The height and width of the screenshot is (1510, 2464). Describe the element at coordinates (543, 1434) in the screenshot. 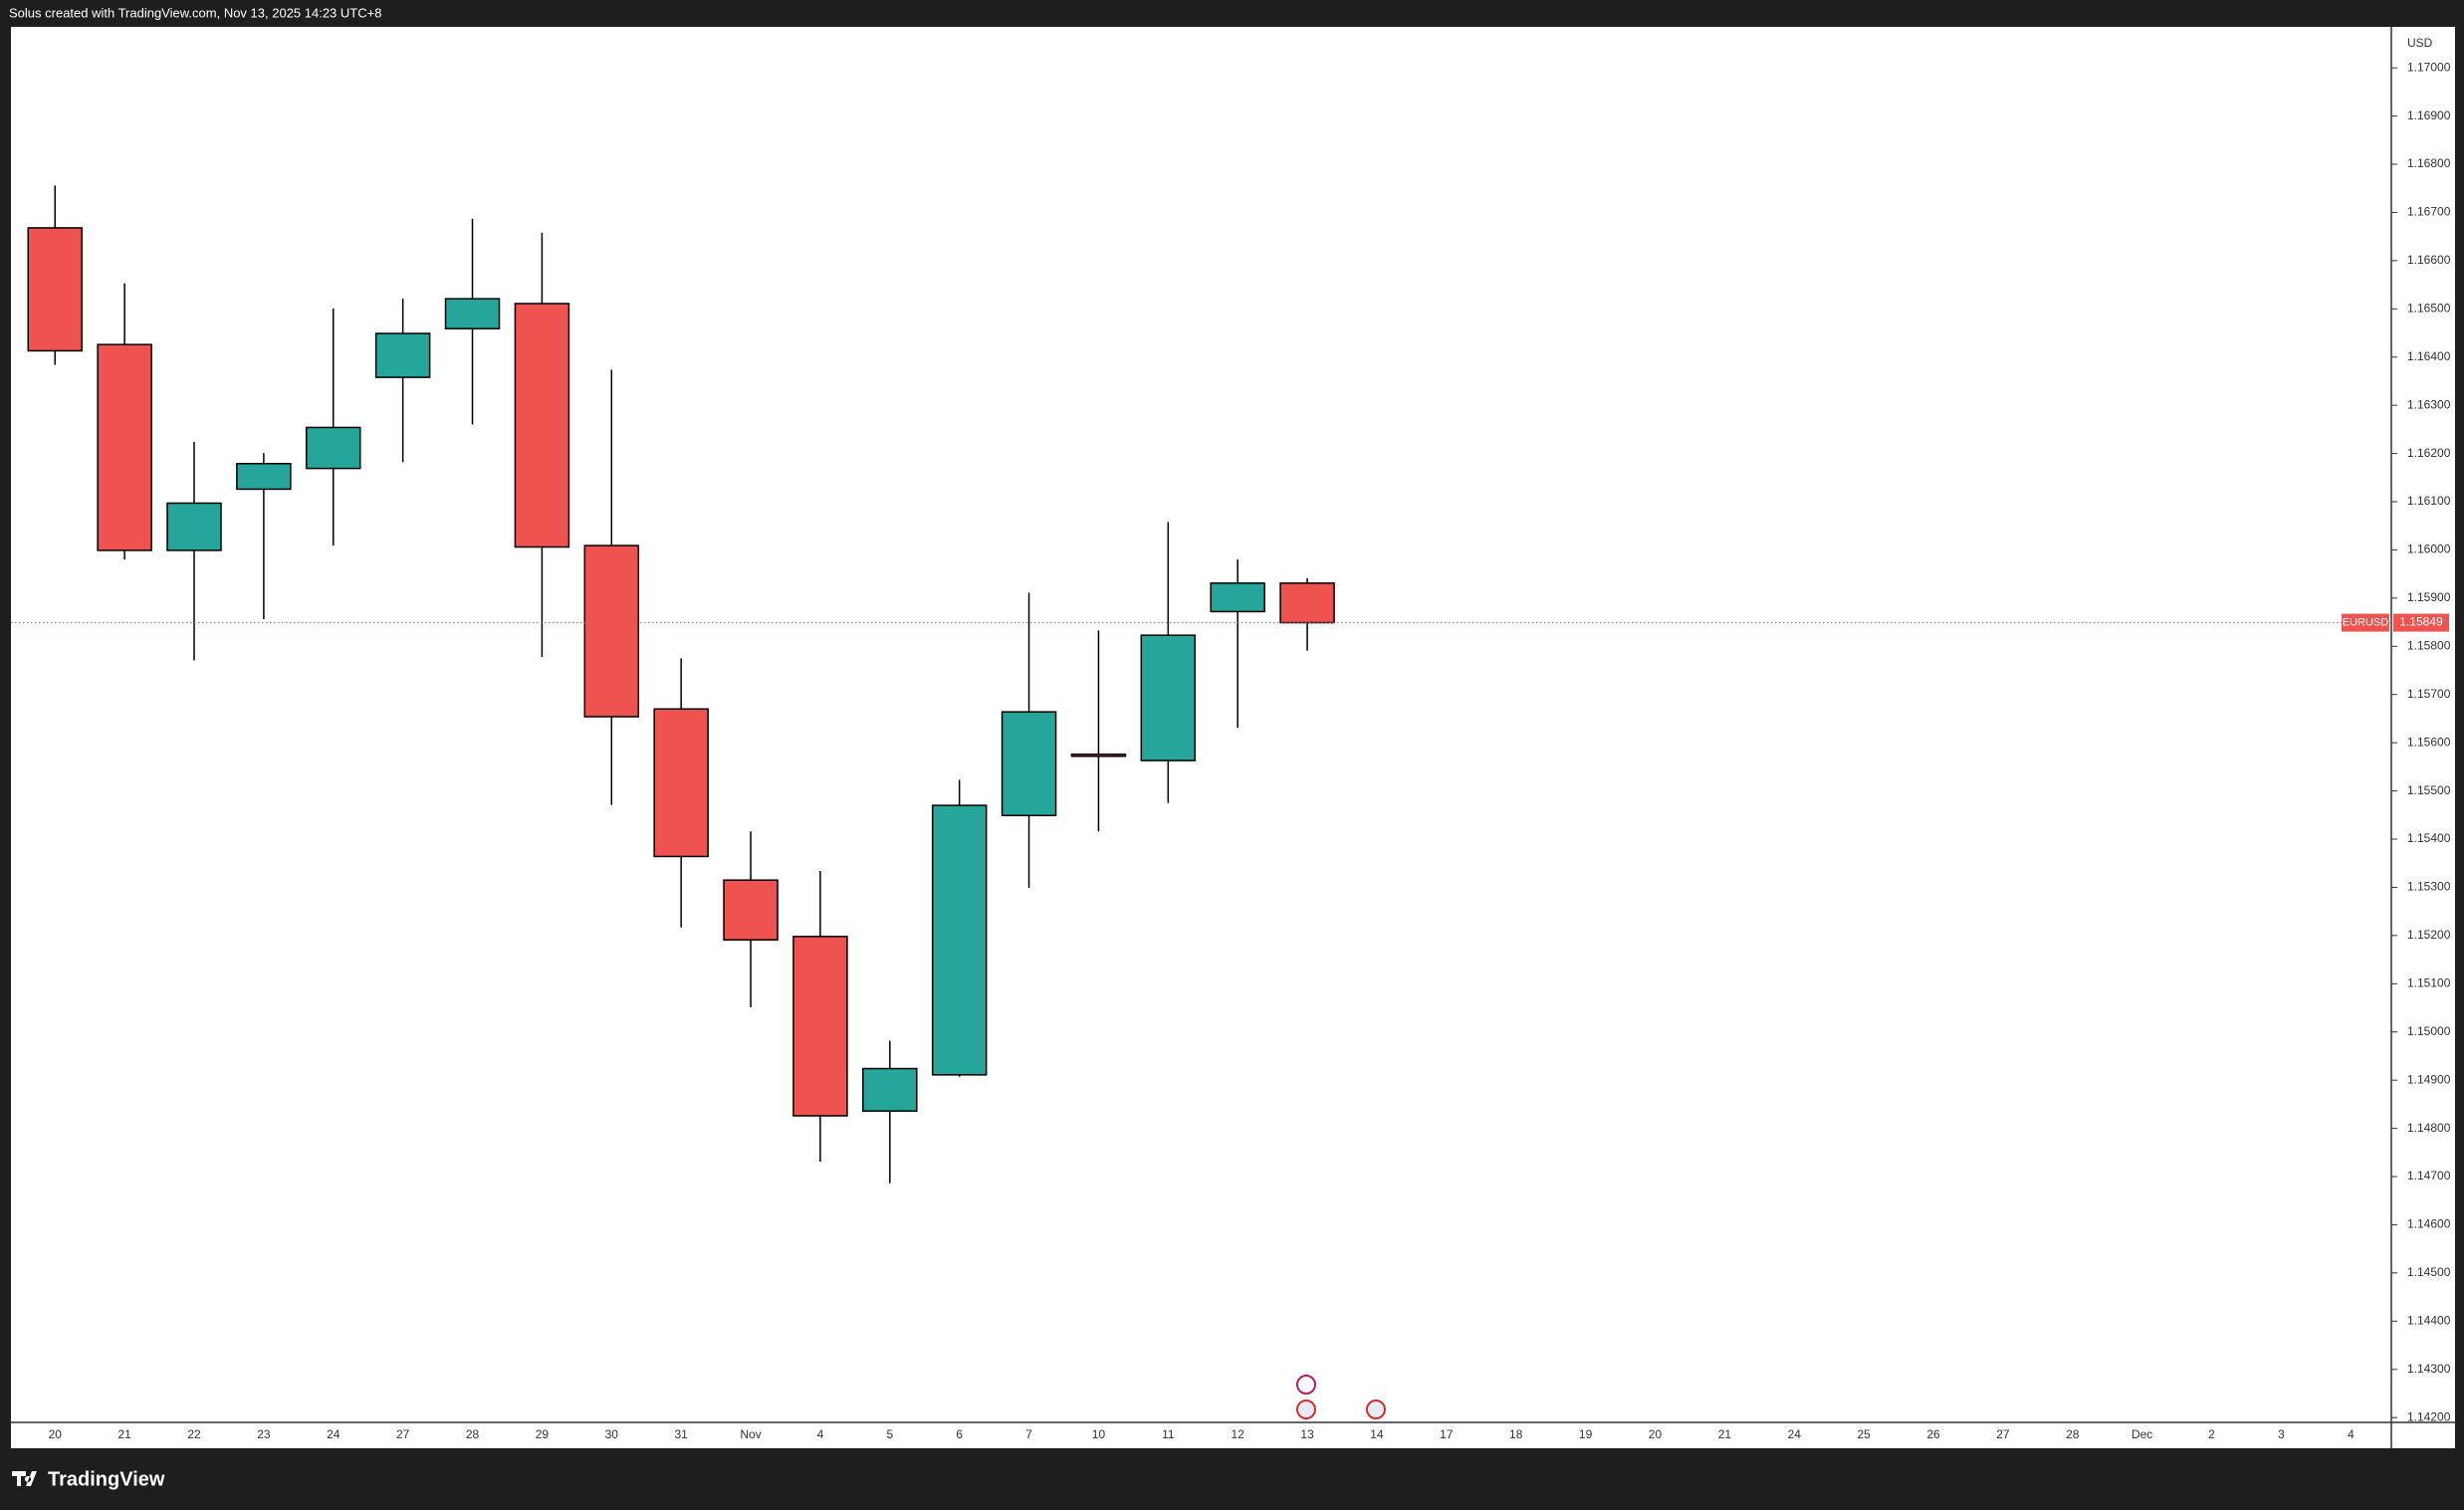

I see `x-tick-label: 29` at that location.